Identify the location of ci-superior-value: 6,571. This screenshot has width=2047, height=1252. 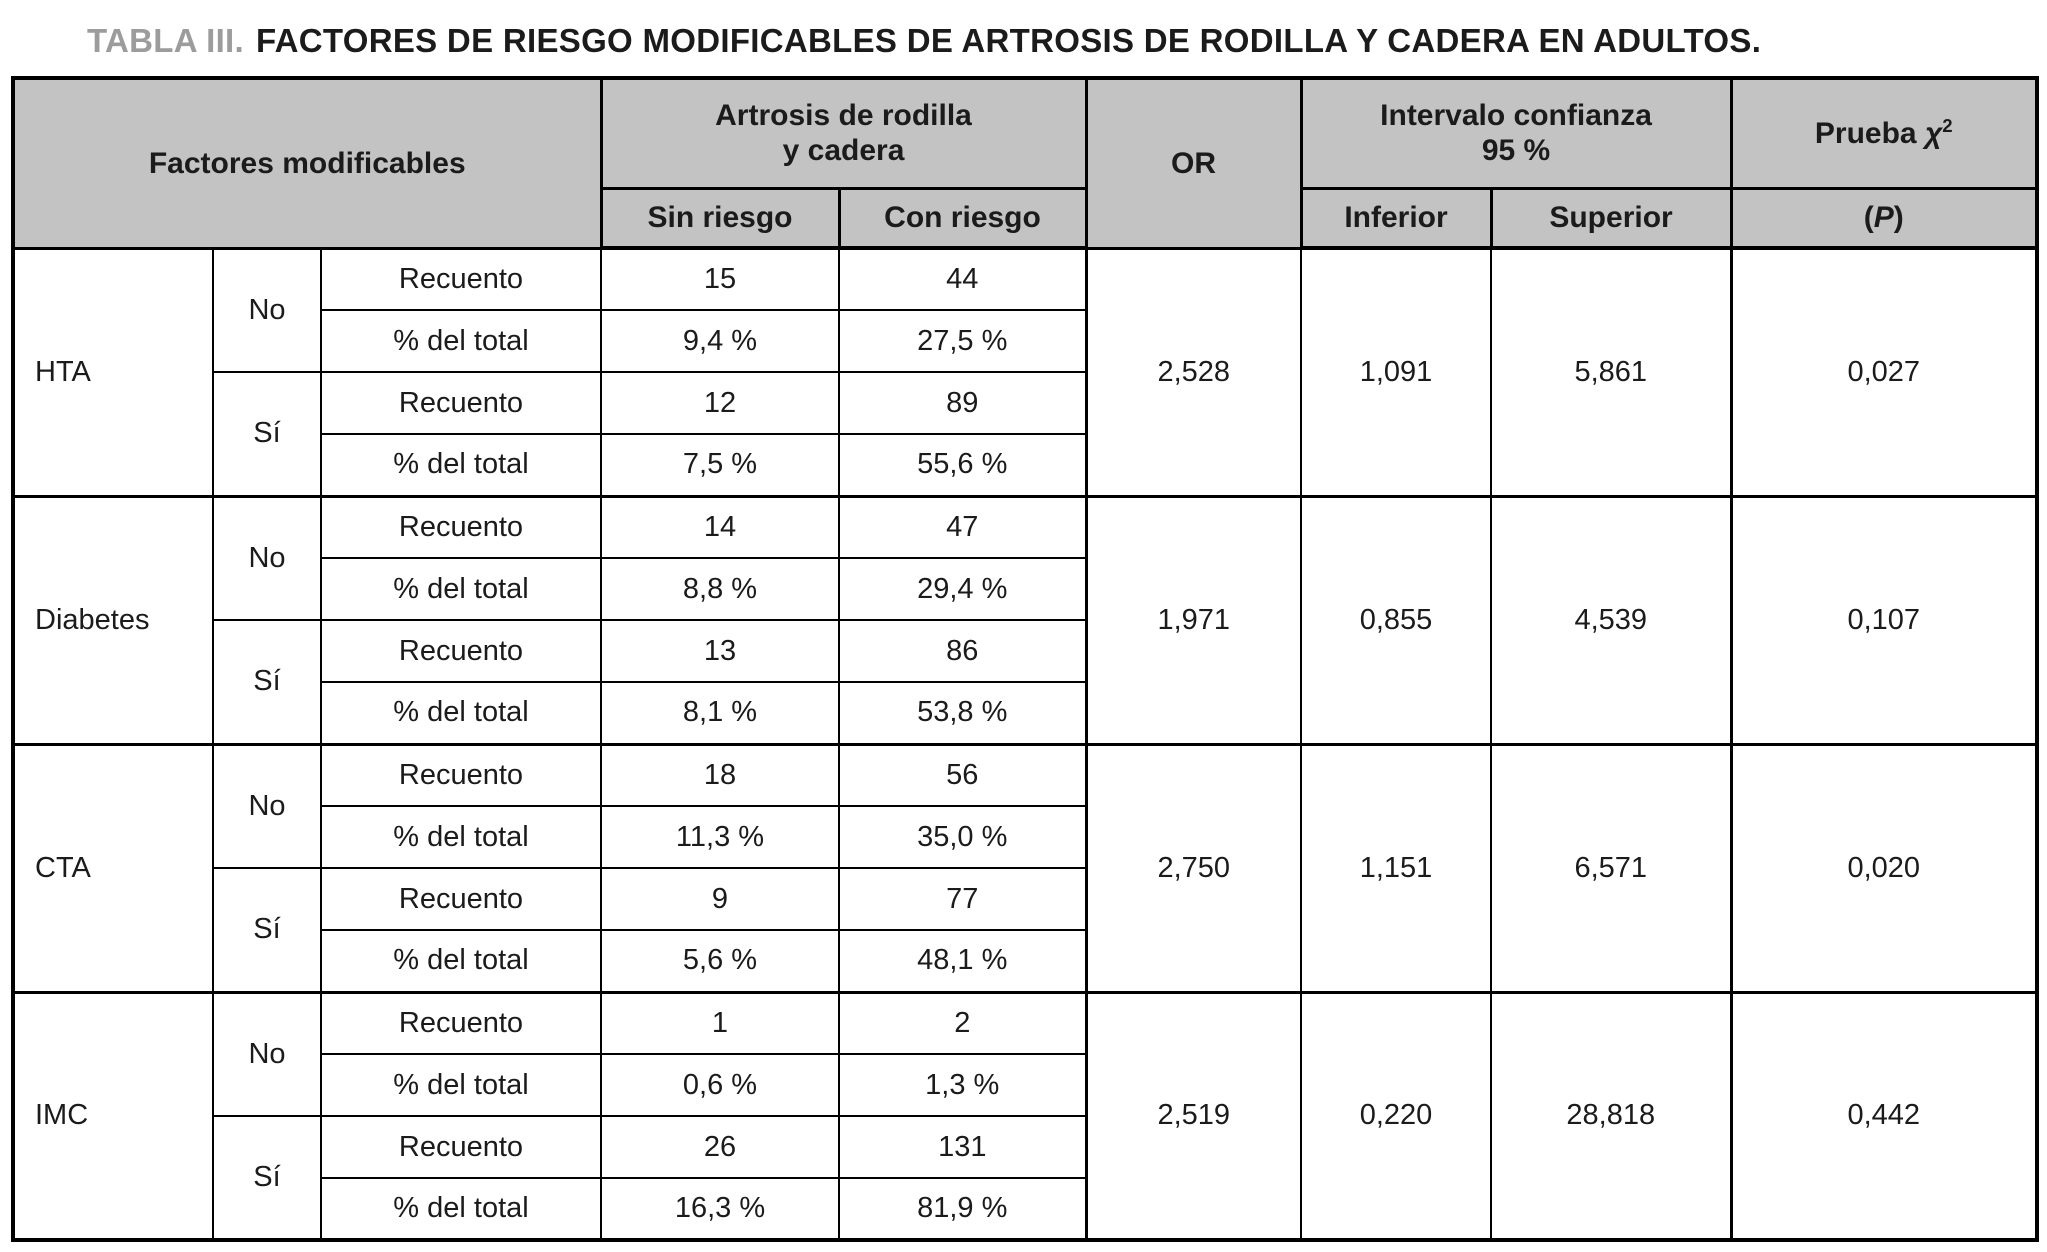
(1611, 867).